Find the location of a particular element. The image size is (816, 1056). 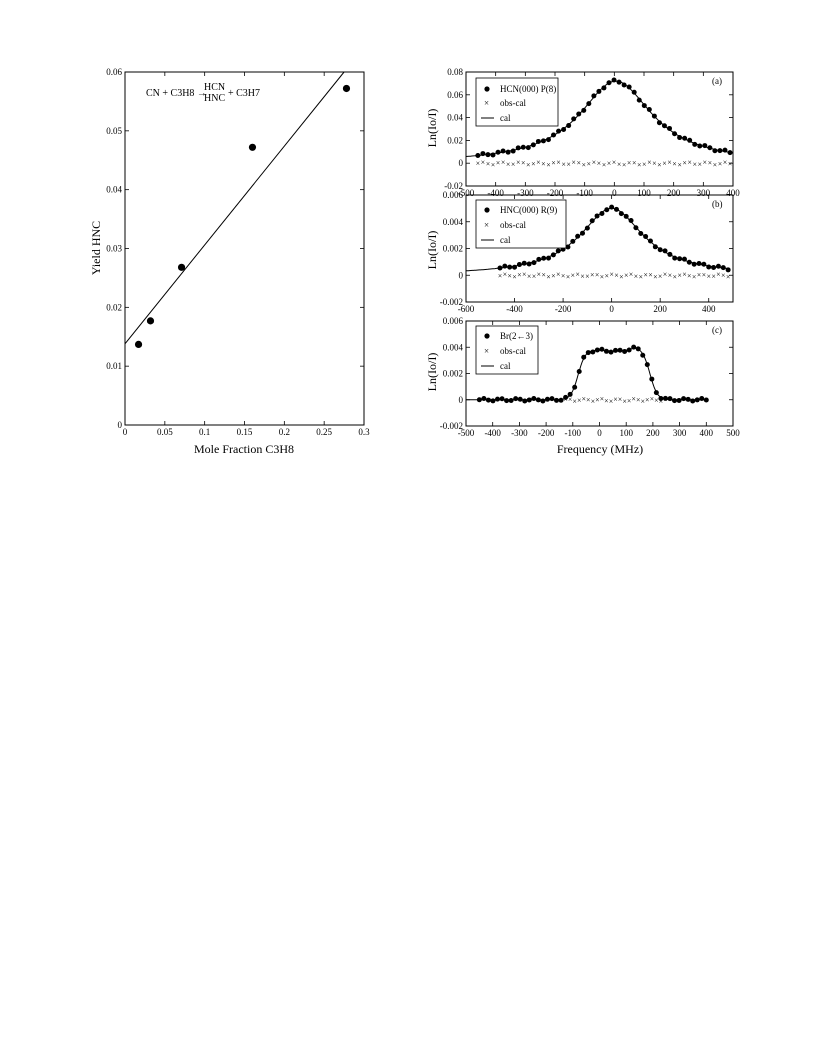

legend-cal: cal is located at coordinates (505, 366).